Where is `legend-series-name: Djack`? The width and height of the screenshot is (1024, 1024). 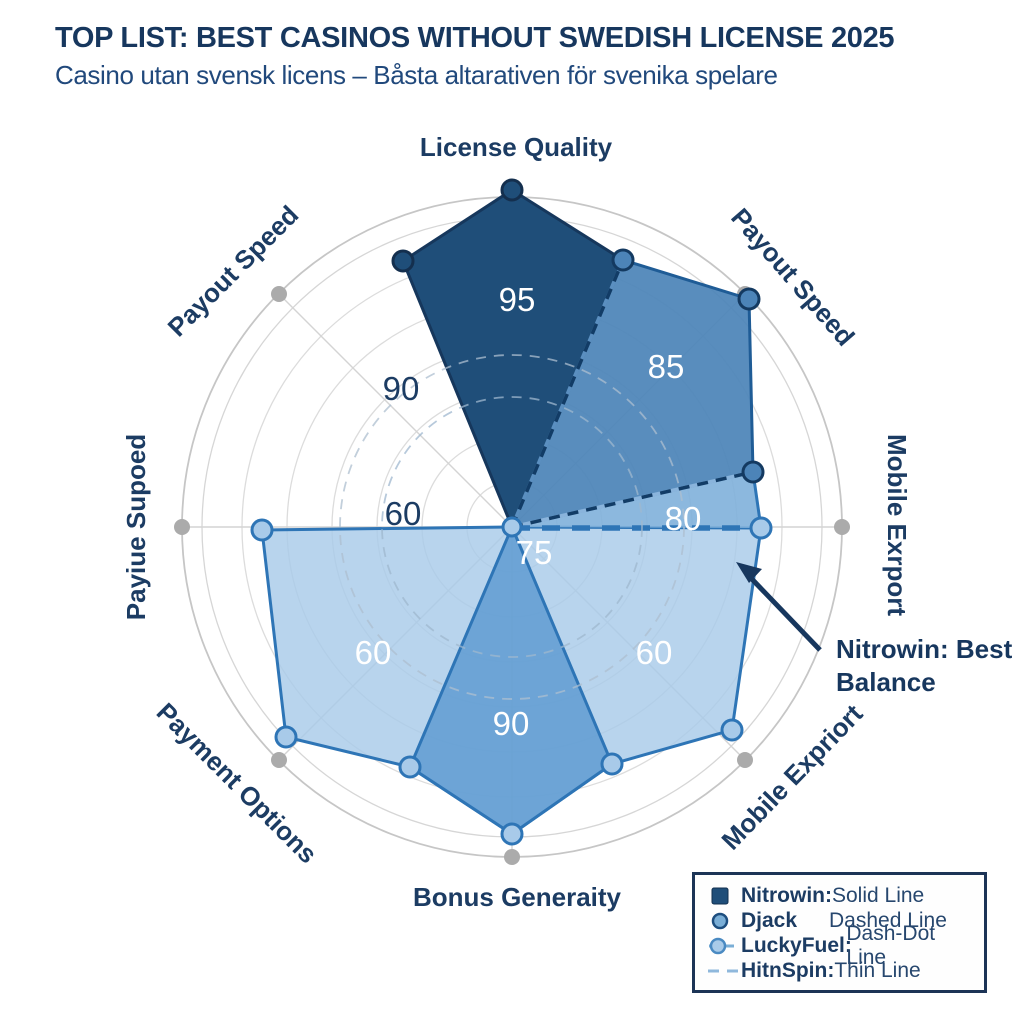 legend-series-name: Djack is located at coordinates (769, 920).